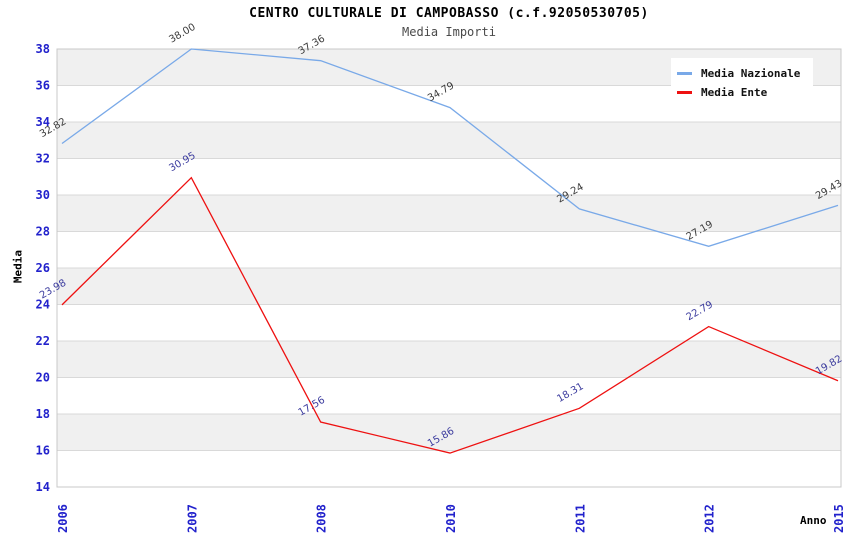  I want to click on x-tick-label: 2006, so click(63, 518).